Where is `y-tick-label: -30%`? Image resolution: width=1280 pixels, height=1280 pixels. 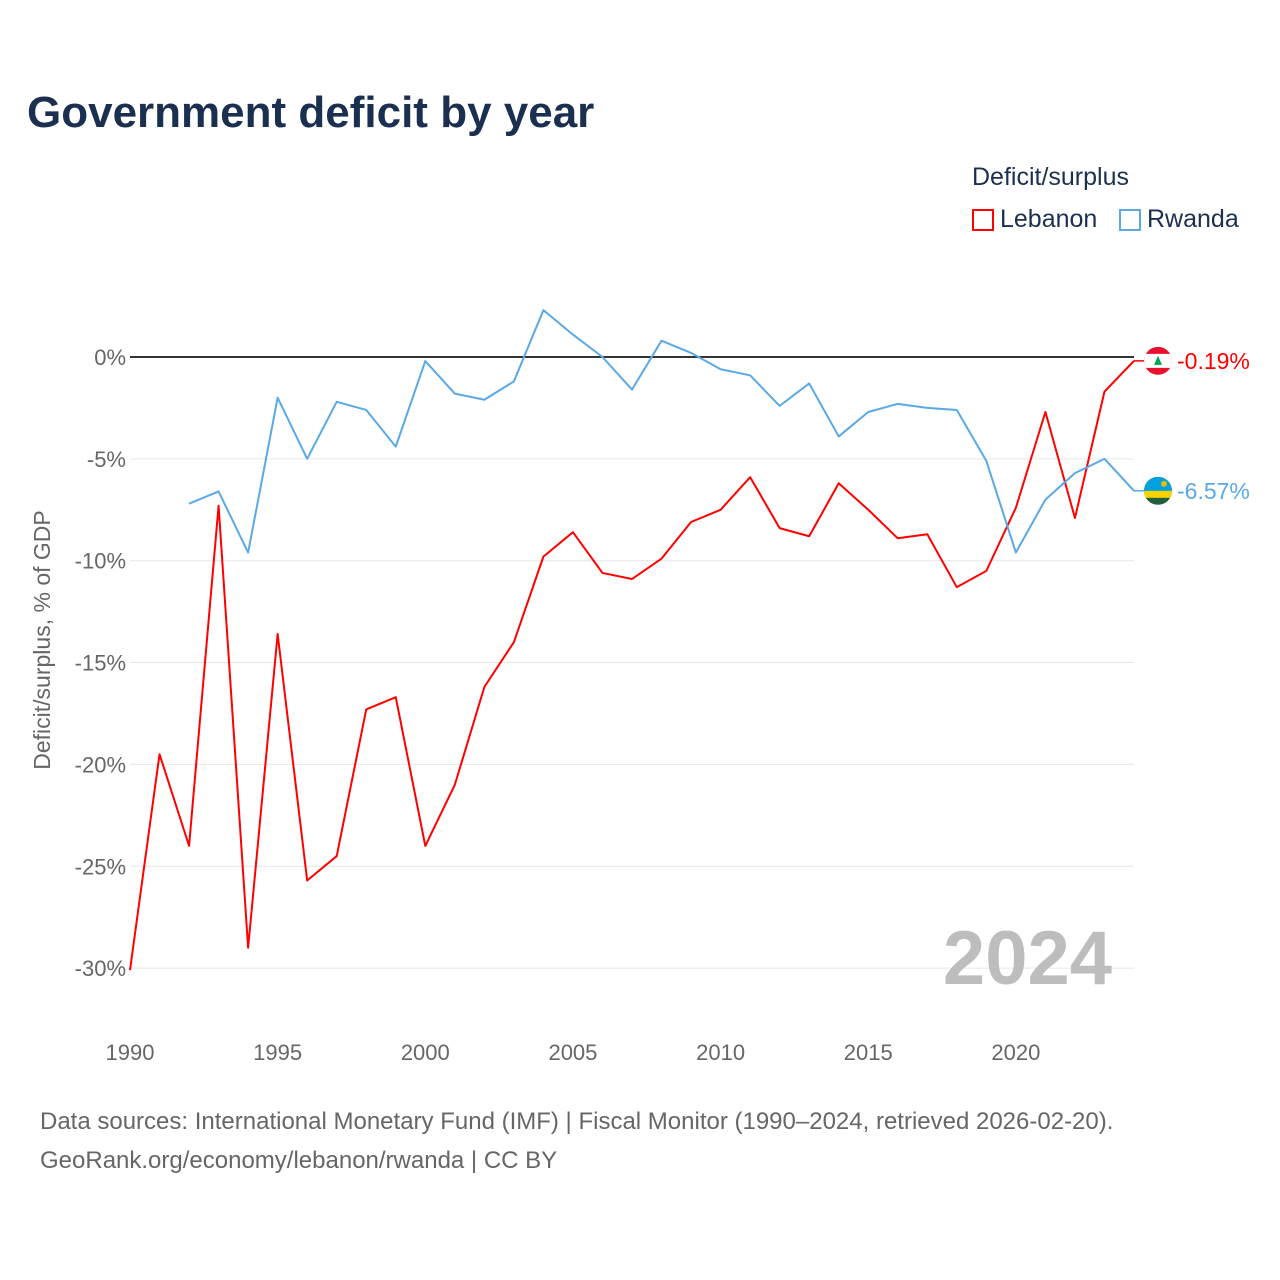 y-tick-label: -30% is located at coordinates (100, 968).